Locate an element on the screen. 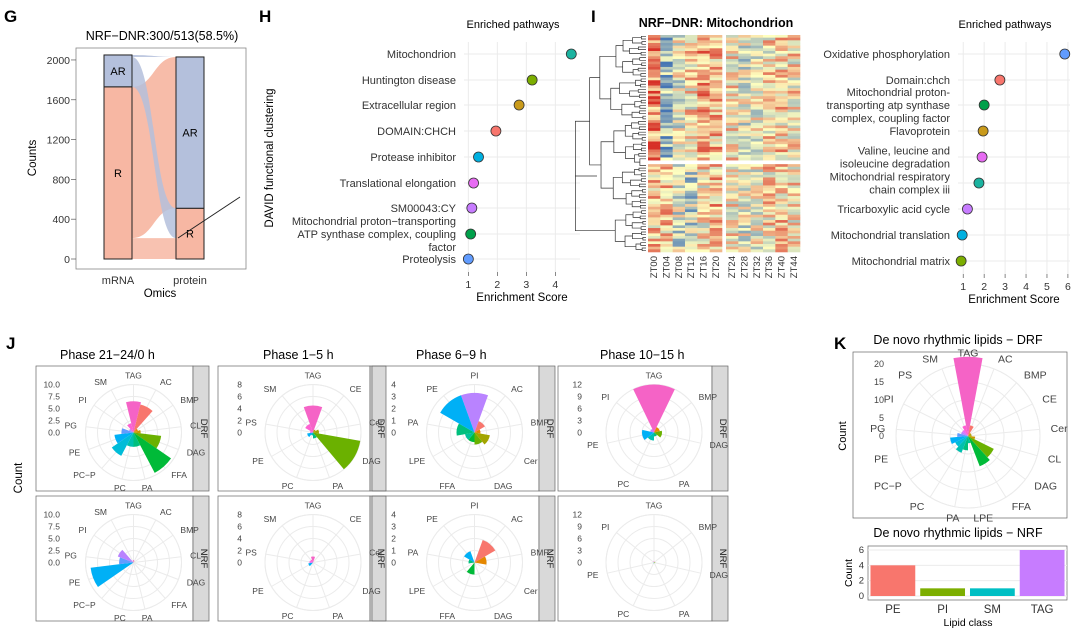 This screenshot has height=631, width=1080. pathway-label: transporting atp synthase is located at coordinates (888, 106).